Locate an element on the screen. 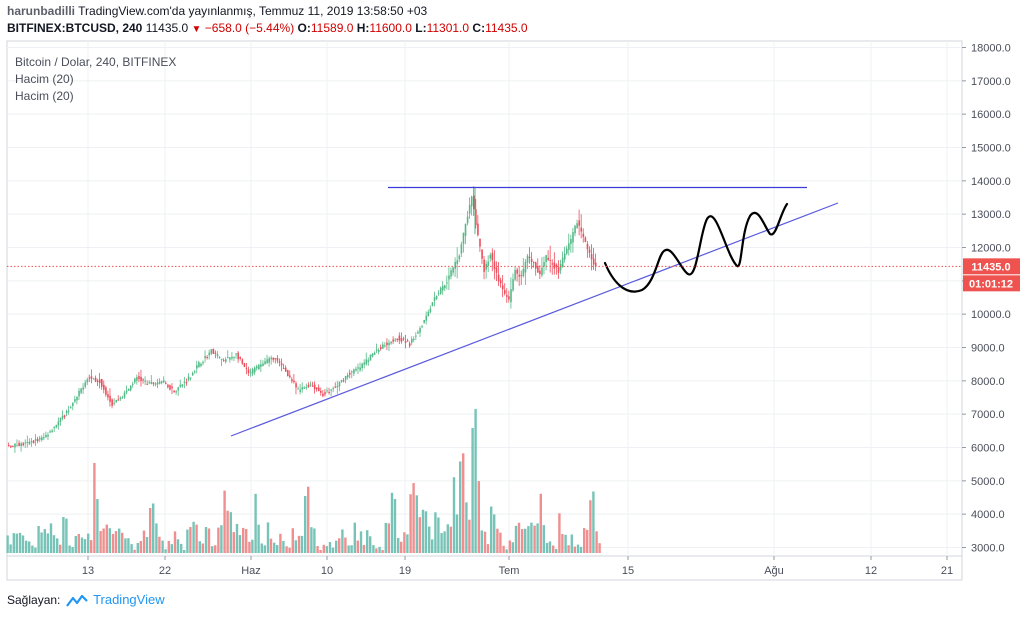  footer: Sağlayan: TradingView is located at coordinates (86, 600).